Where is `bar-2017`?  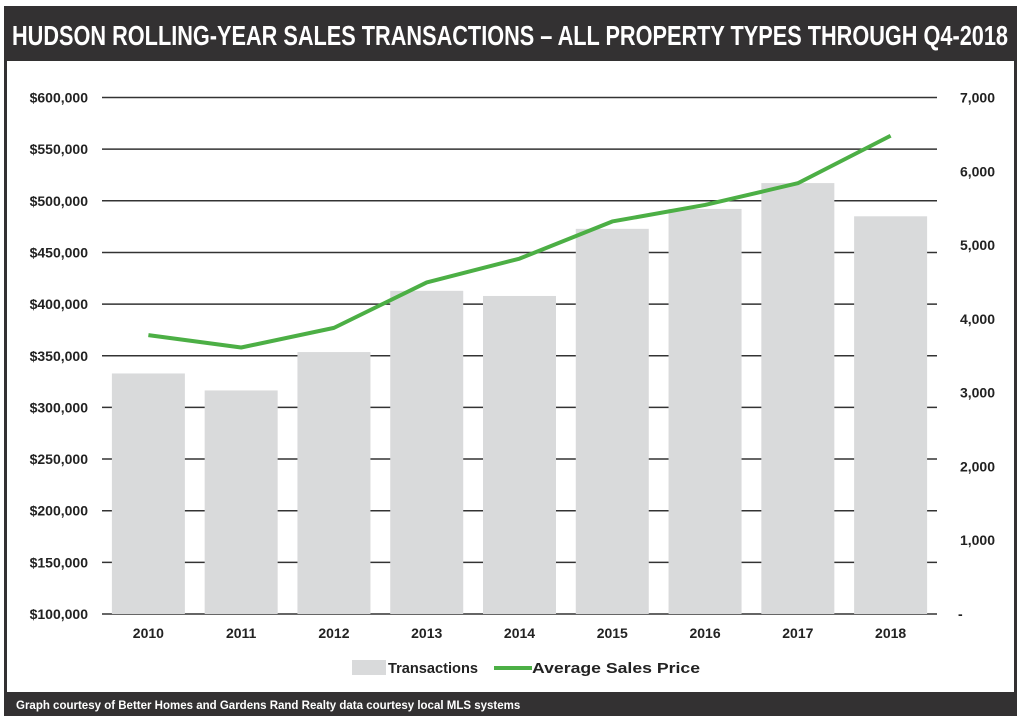
bar-2017 is located at coordinates (798, 398).